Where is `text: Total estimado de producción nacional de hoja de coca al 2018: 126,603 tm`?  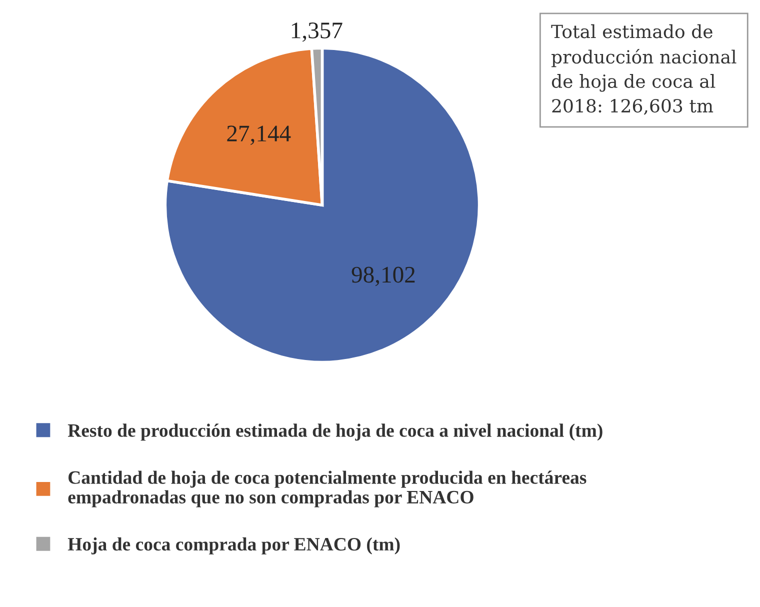
text: Total estimado de producción nacional de hoja de coca al 2018: 126,603 tm is located at coordinates (643, 69).